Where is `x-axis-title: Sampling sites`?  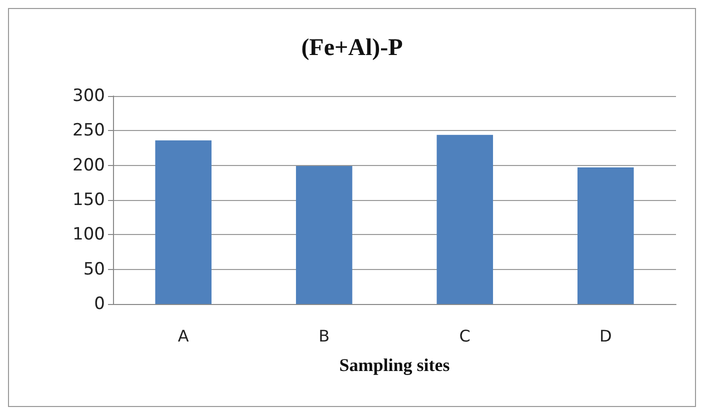
x-axis-title: Sampling sites is located at coordinates (394, 365).